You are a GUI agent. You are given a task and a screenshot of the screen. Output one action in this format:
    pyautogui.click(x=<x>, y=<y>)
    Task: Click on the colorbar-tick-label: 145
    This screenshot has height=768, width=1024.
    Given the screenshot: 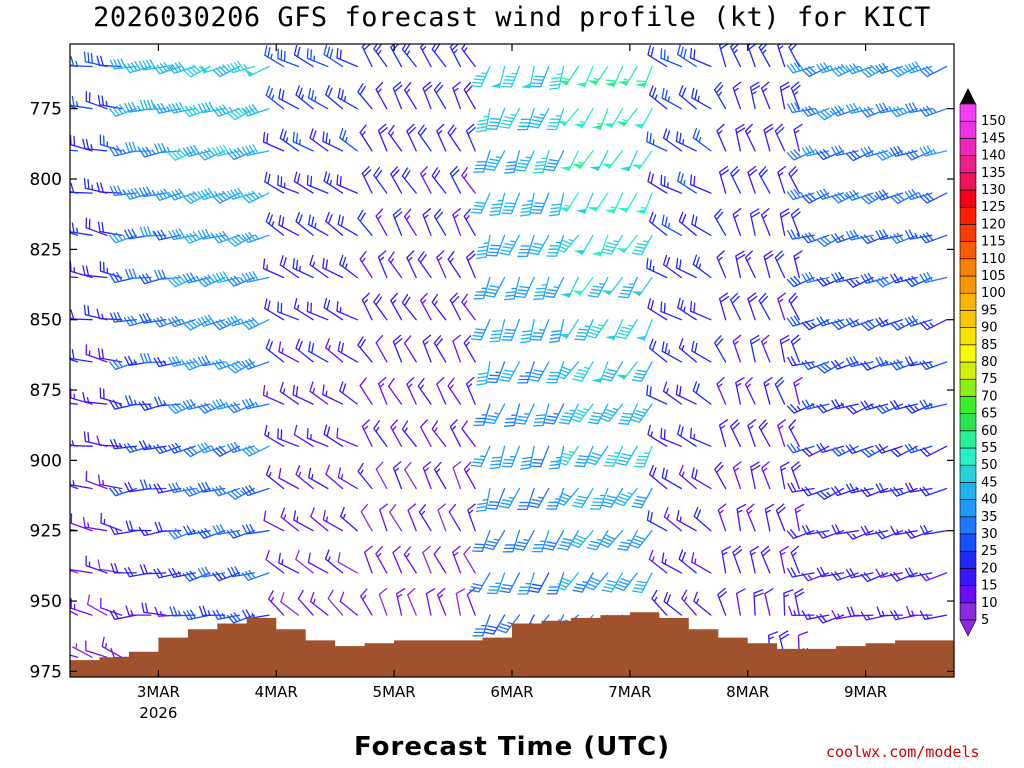 What is the action you would take?
    pyautogui.click(x=993, y=138)
    